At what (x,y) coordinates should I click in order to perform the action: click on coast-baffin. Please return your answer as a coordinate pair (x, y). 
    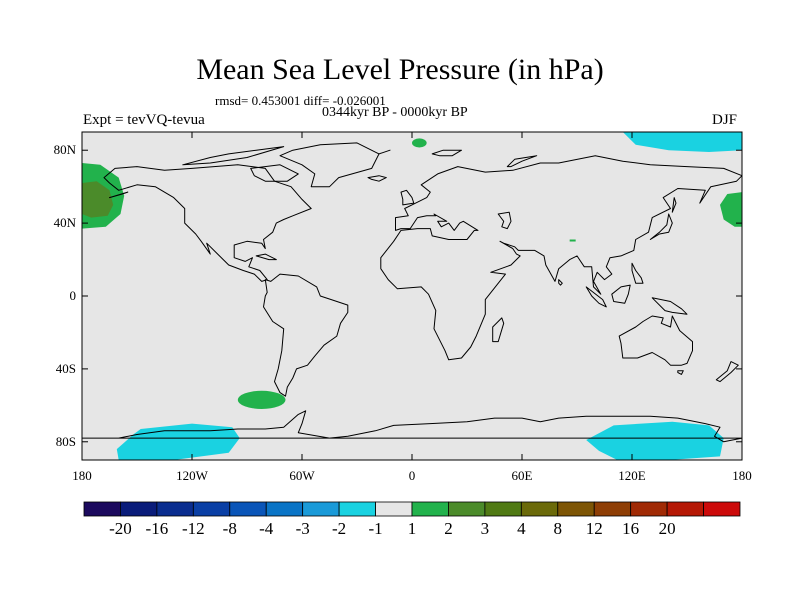
    Looking at the image, I should click on (274, 173).